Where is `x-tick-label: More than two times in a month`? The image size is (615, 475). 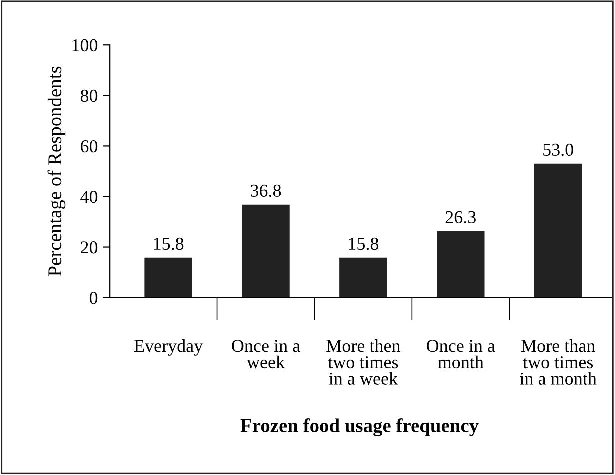 x-tick-label: More than two times in a month is located at coordinates (558, 362).